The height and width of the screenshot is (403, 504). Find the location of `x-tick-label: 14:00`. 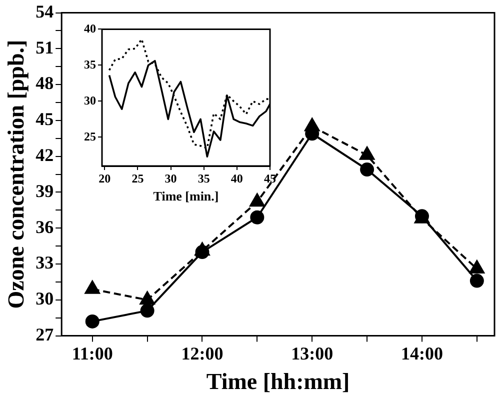

x-tick-label: 14:00 is located at coordinates (421, 353).